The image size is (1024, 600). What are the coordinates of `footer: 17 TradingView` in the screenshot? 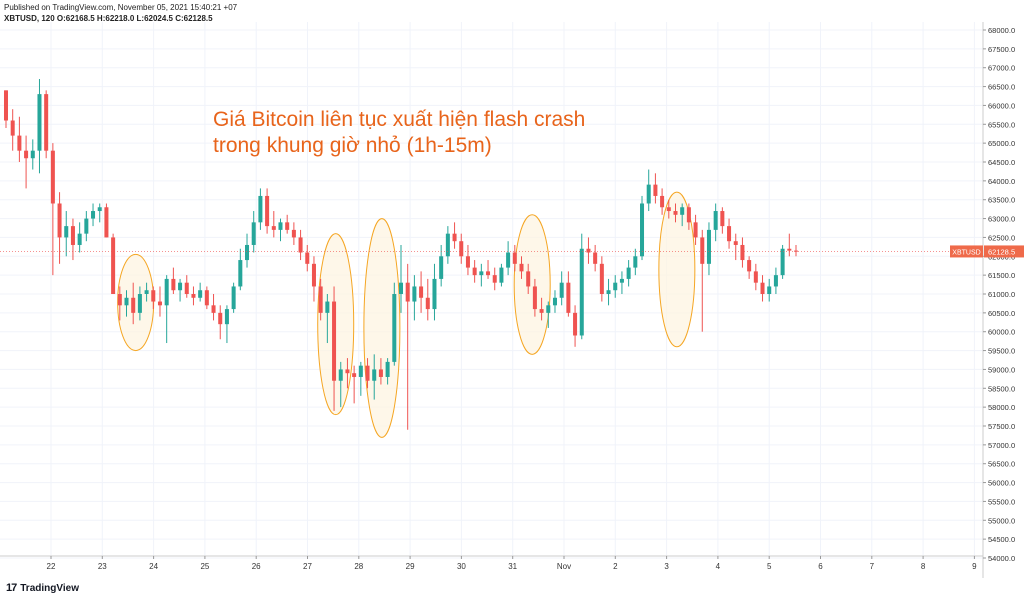 It's located at (42, 588).